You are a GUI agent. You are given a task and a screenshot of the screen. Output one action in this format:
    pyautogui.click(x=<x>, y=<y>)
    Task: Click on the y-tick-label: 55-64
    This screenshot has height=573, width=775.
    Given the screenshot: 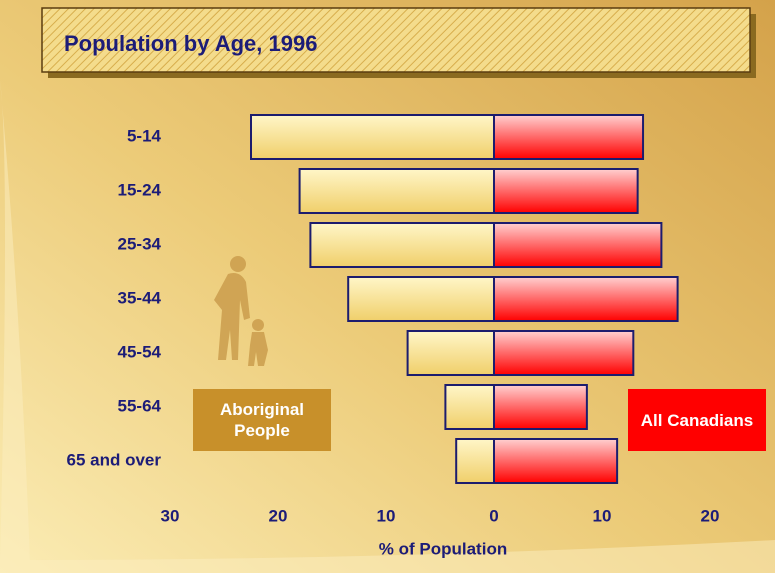 What is the action you would take?
    pyautogui.click(x=140, y=405)
    